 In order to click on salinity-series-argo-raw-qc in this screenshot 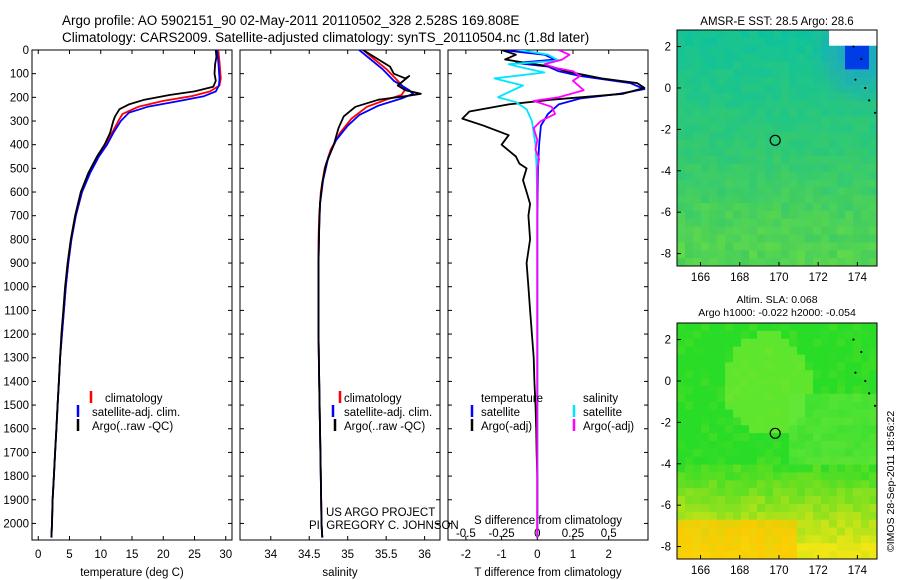, I will do `click(369, 294)`.